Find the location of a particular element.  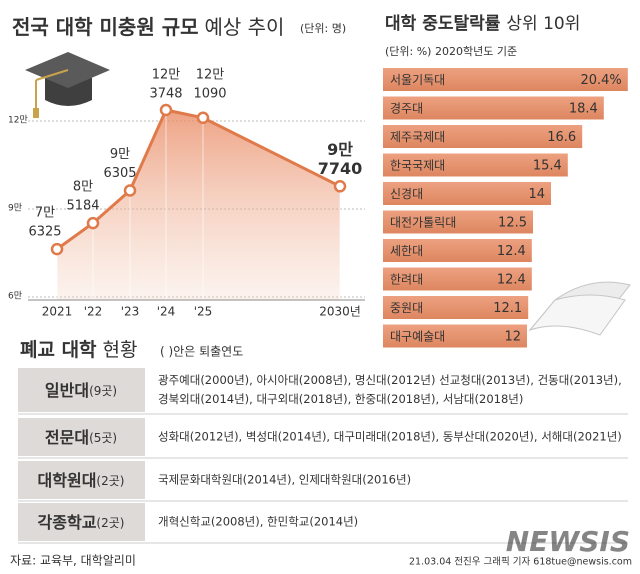

category-label: 세한대 is located at coordinates (406, 251).